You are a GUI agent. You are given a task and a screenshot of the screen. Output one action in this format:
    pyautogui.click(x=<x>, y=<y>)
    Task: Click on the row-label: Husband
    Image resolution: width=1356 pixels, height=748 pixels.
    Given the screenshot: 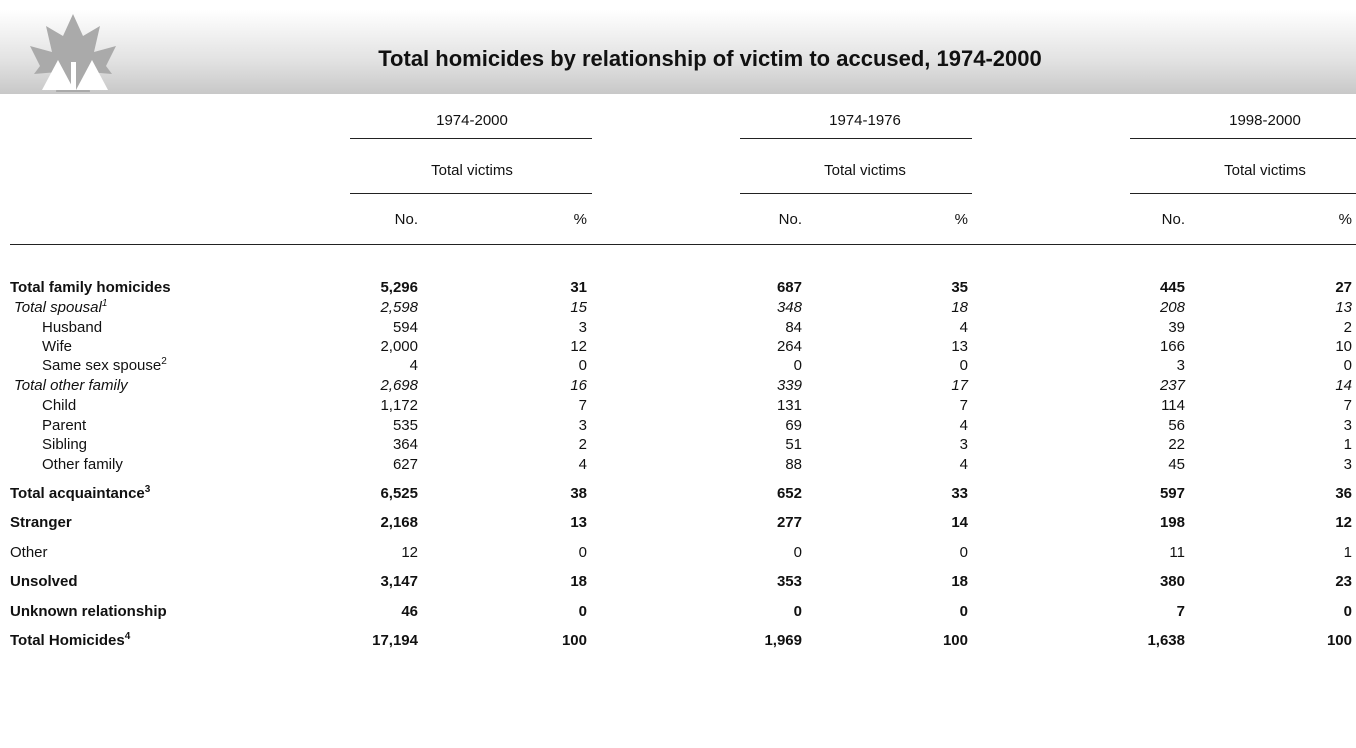 What is the action you would take?
    pyautogui.click(x=72, y=328)
    